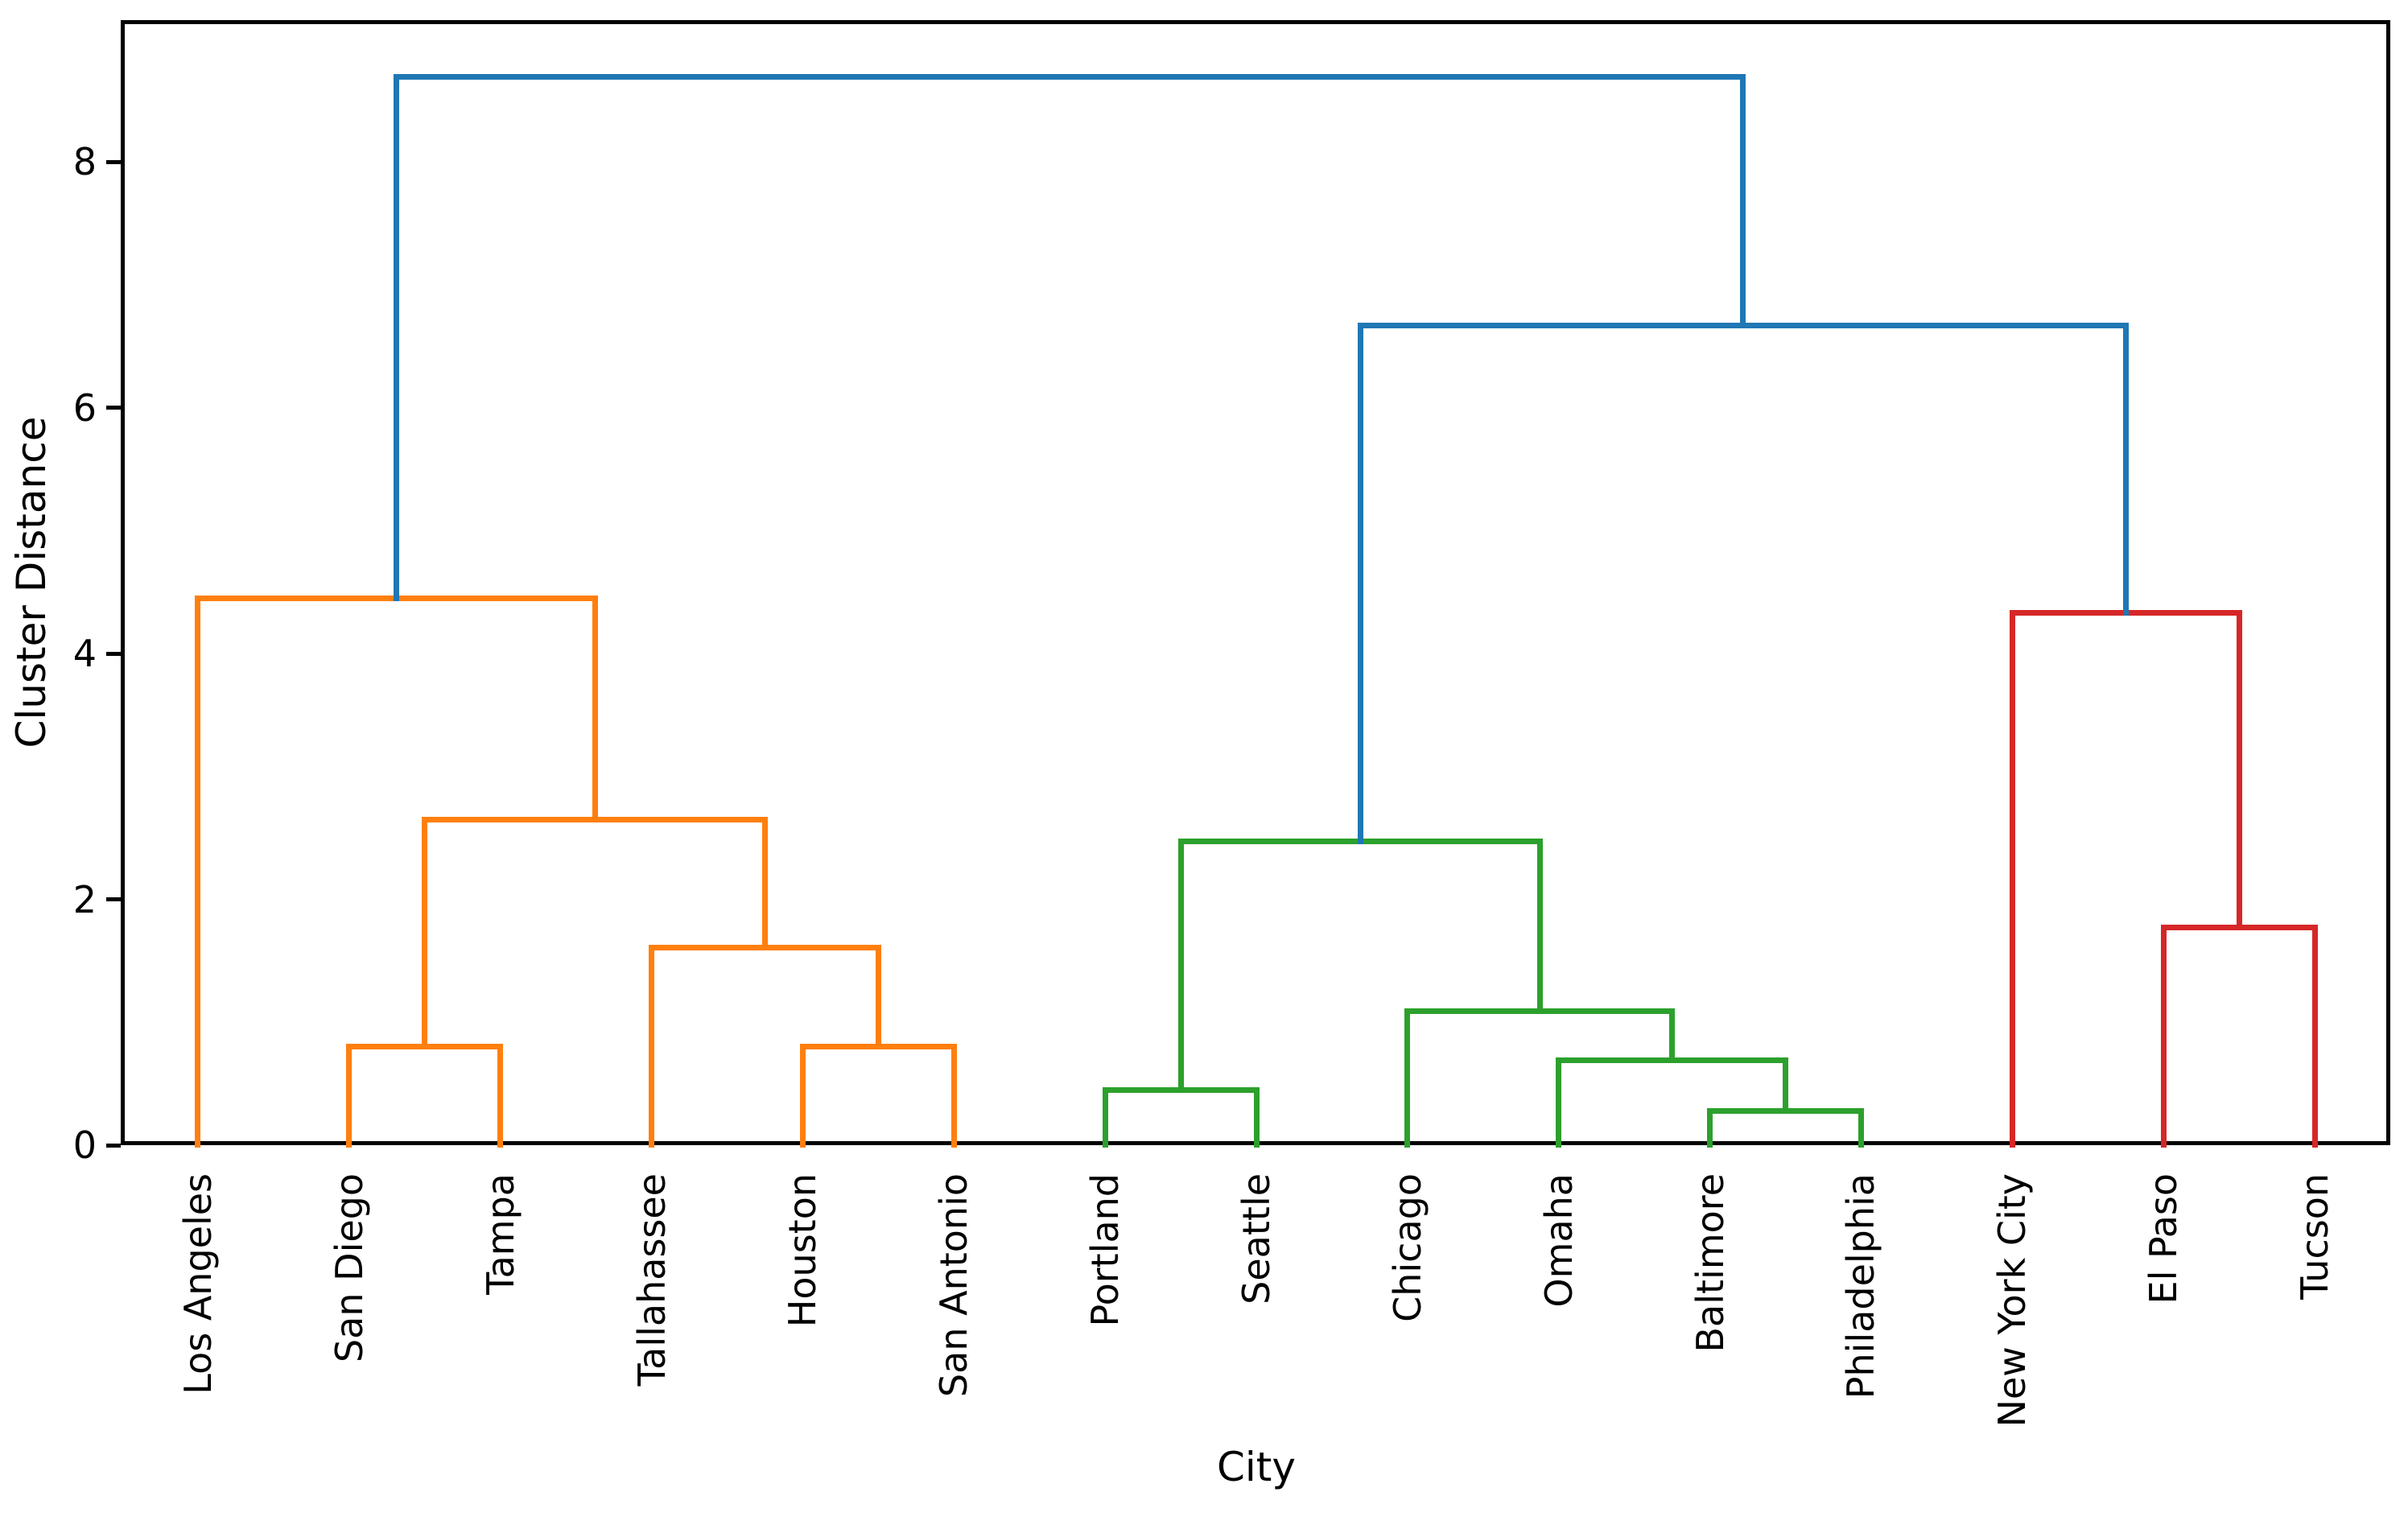 This screenshot has height=1521, width=2408. I want to click on x-tick-label-text: Seattle, so click(1256, 1239).